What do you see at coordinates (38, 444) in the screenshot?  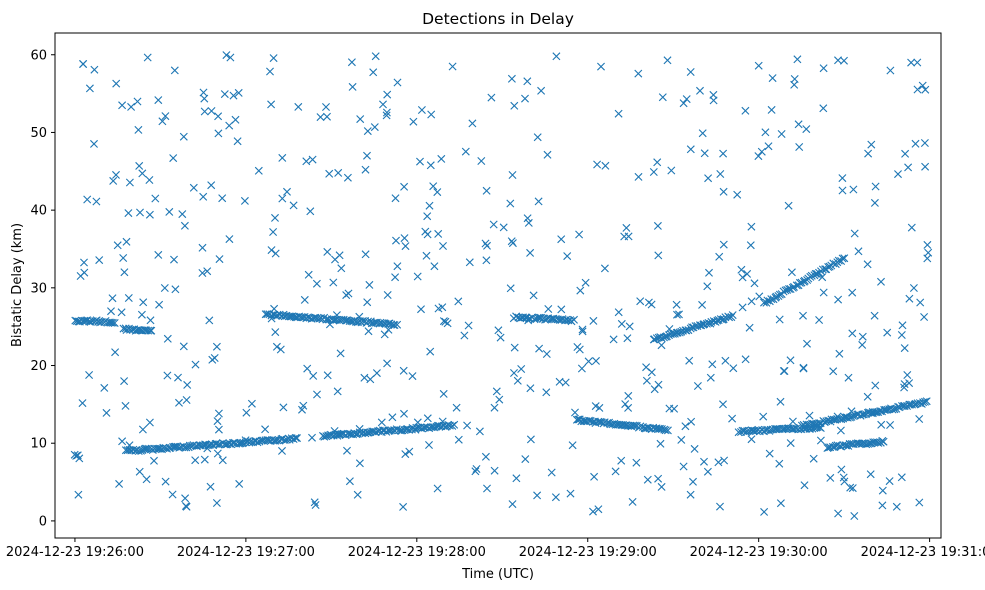 I see `y-tick-label: 10` at bounding box center [38, 444].